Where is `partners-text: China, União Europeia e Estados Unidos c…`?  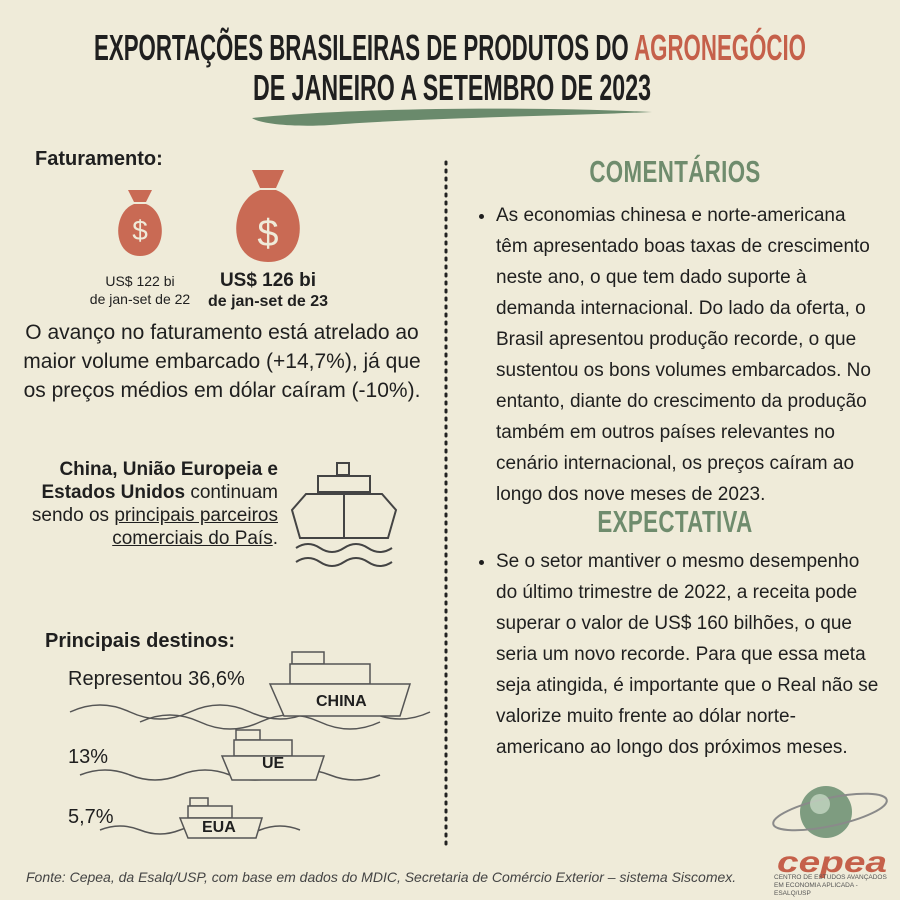 partners-text: China, União Europeia e Estados Unidos c… is located at coordinates (154, 504).